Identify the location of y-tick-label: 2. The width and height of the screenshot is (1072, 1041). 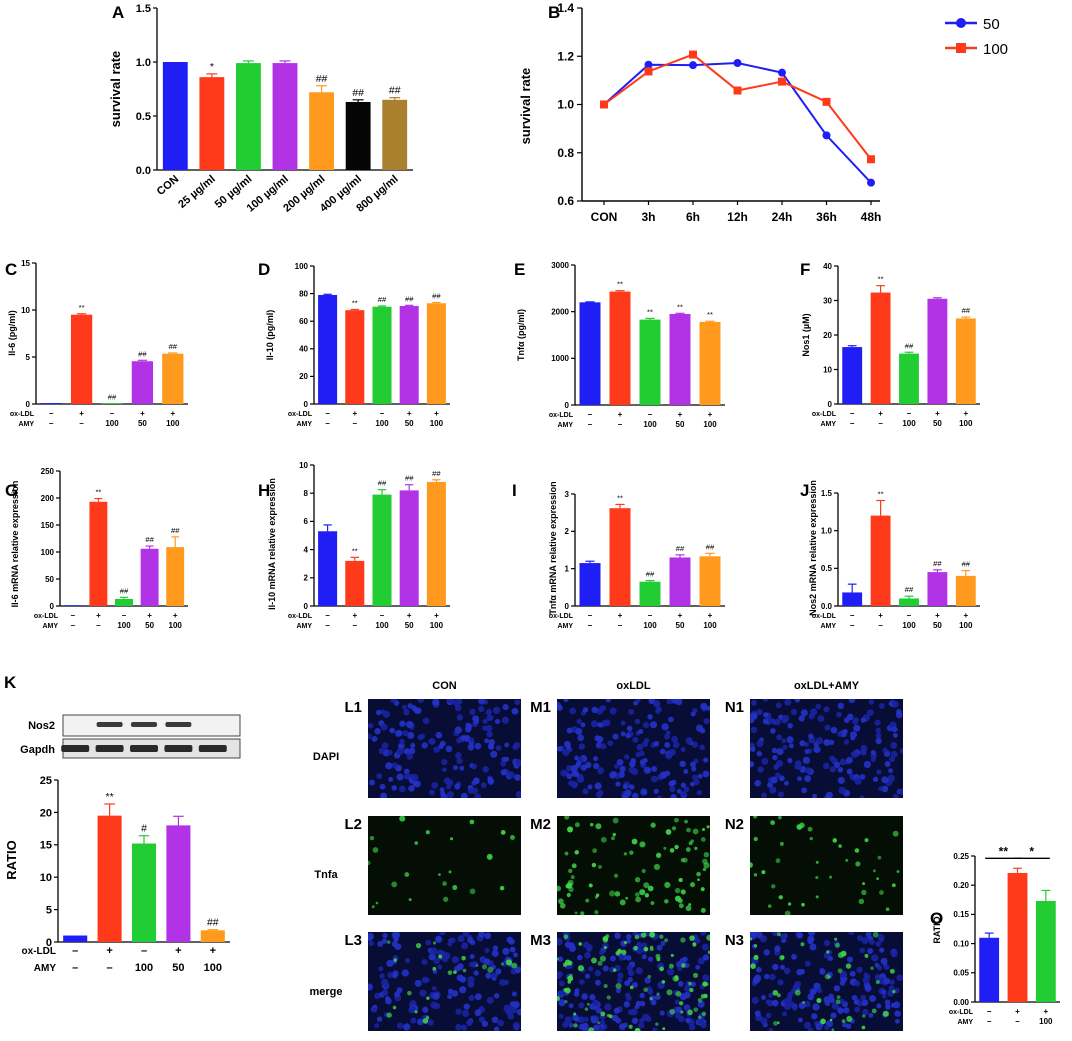
(306, 578).